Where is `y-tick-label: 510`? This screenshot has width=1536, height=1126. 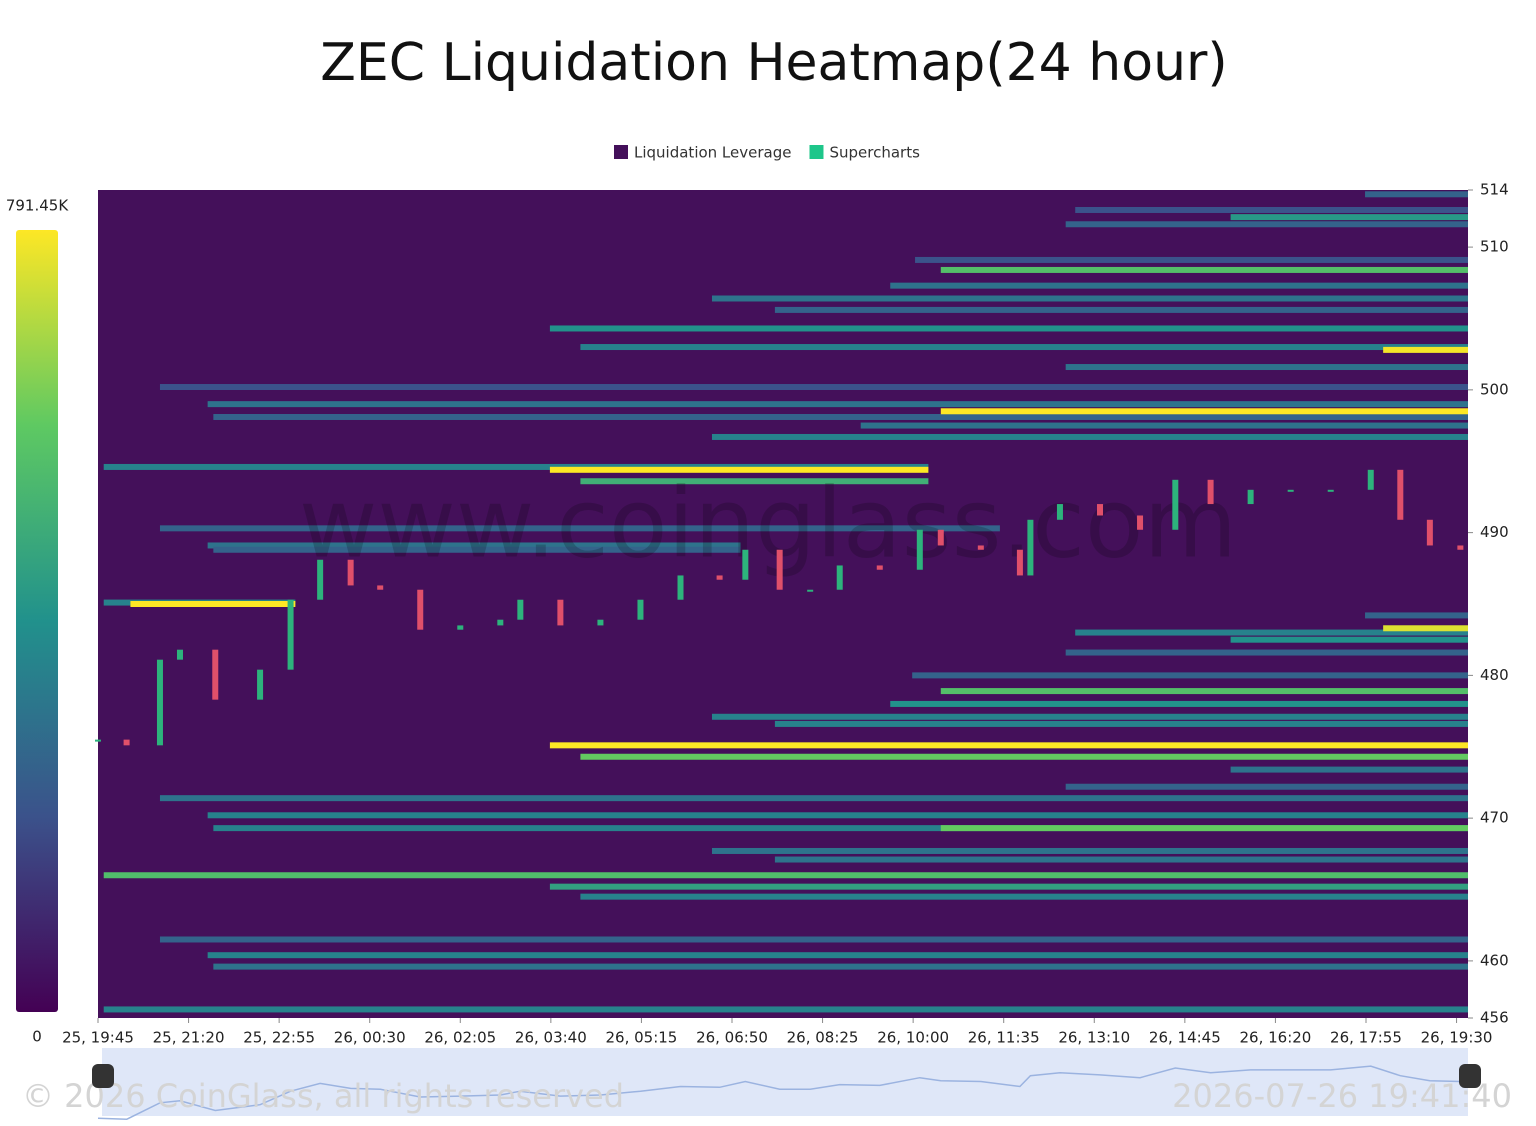 y-tick-label: 510 is located at coordinates (1494, 247).